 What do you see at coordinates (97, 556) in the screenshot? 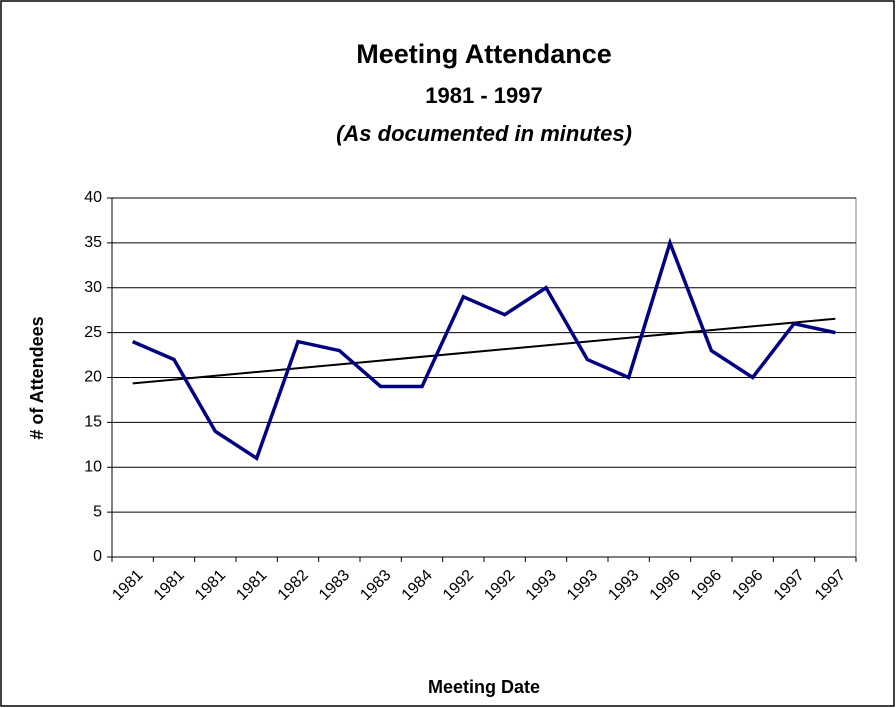
I see `y-tick-label: 0` at bounding box center [97, 556].